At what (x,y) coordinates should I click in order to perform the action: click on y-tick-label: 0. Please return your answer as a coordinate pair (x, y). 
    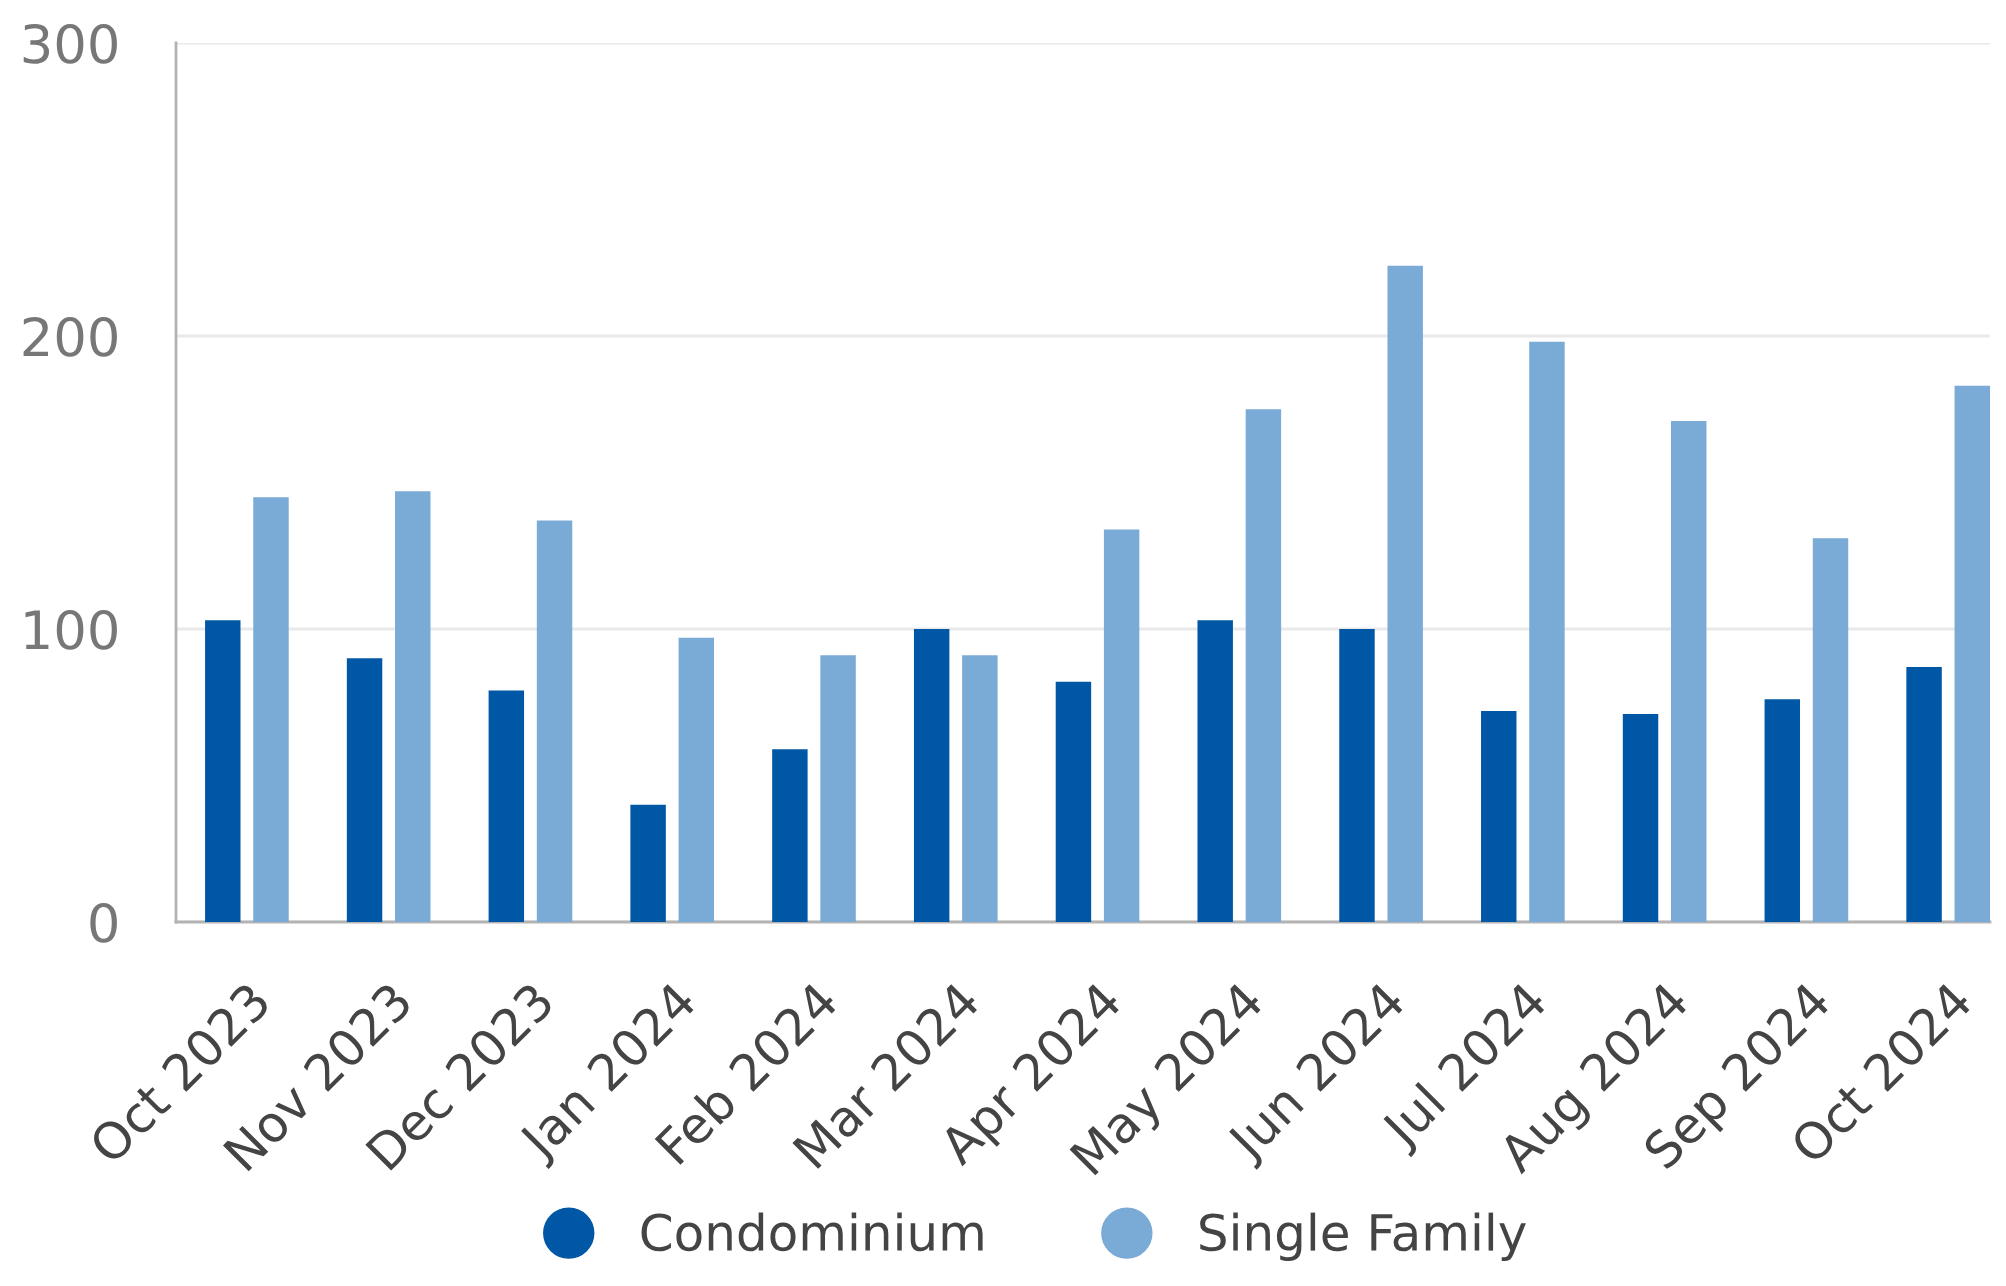
    Looking at the image, I should click on (103, 922).